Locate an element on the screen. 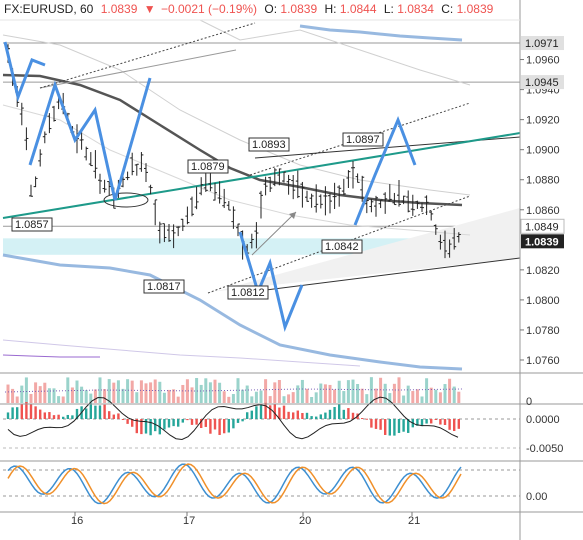 The image size is (583, 540). volume-average is located at coordinates (233, 390).